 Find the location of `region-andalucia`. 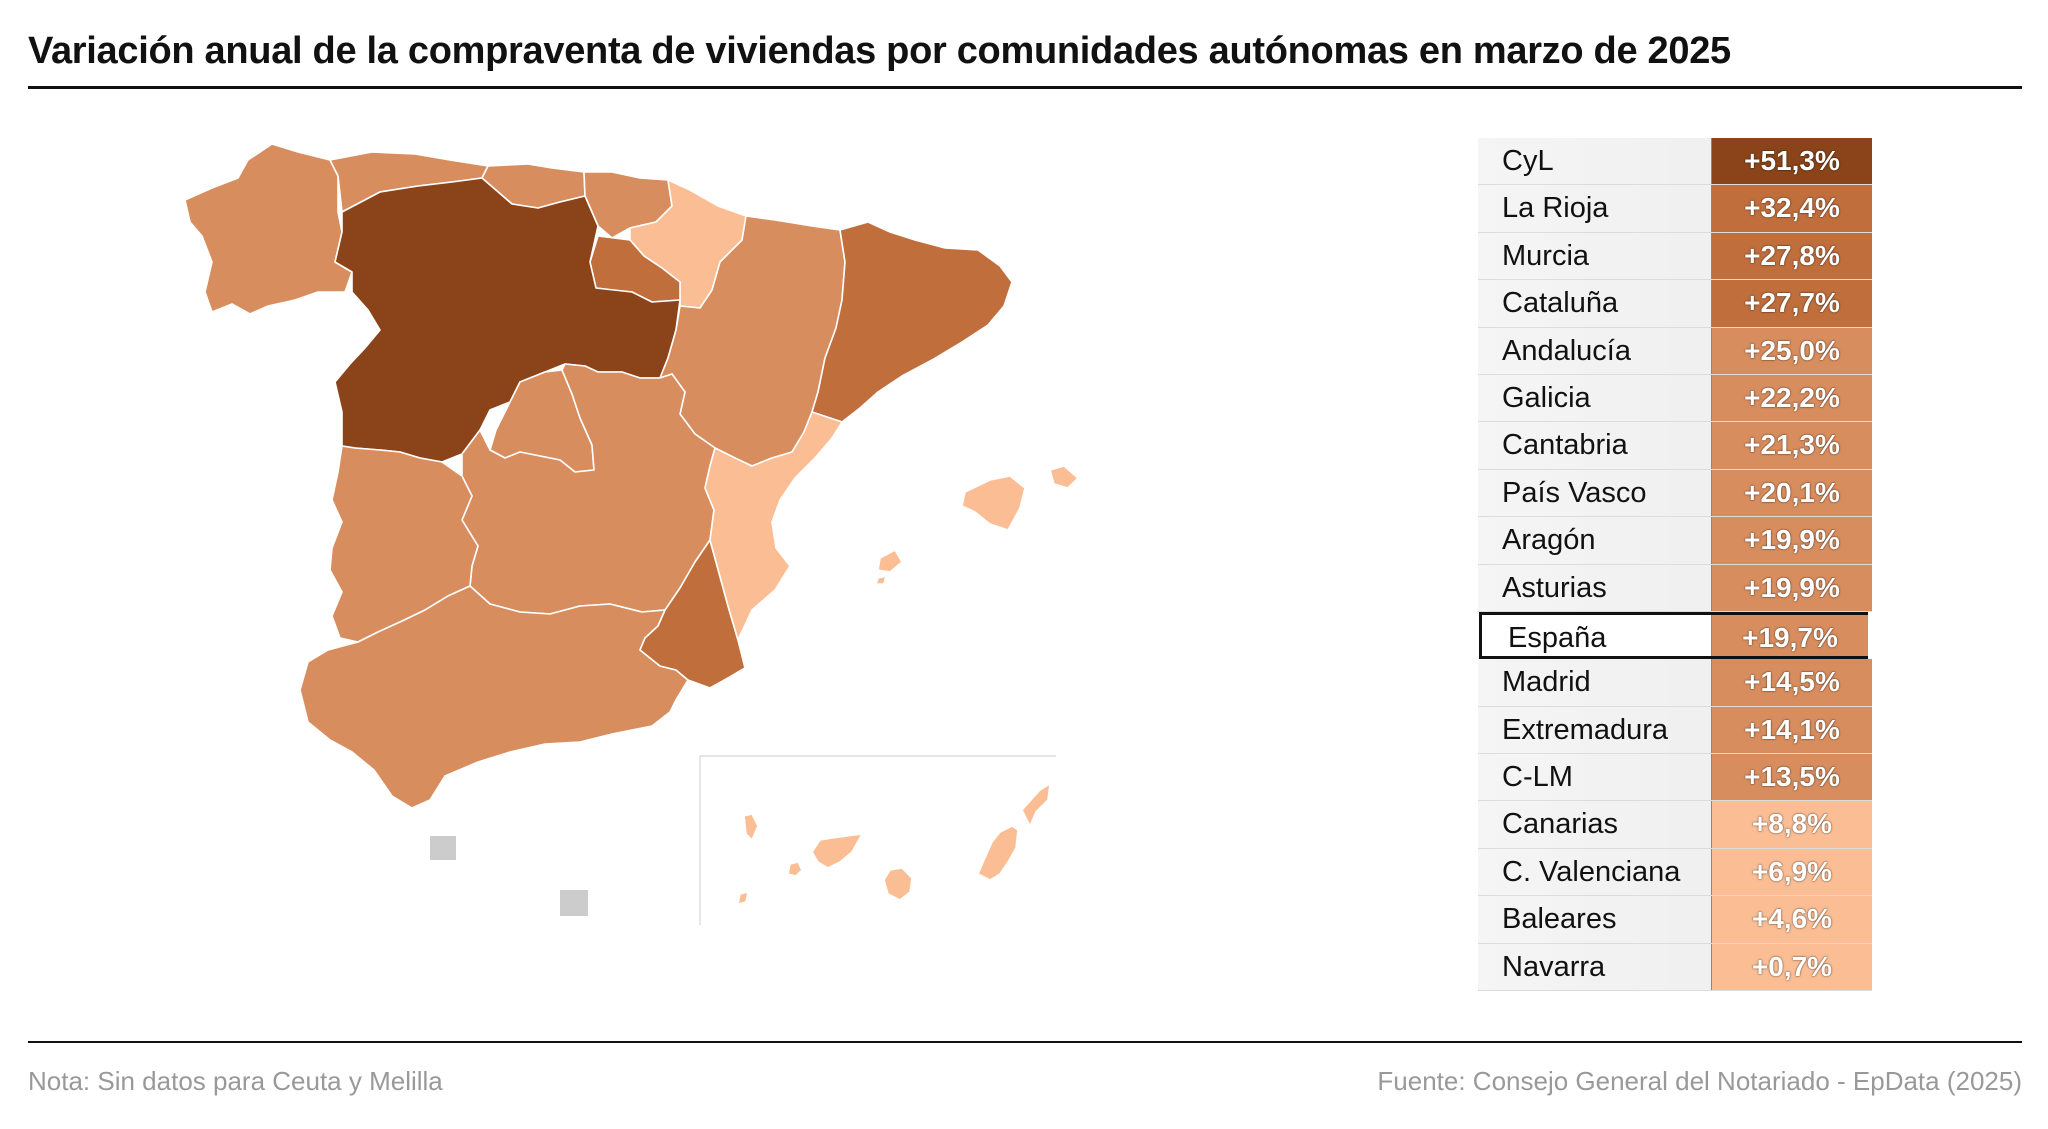

region-andalucia is located at coordinates (494, 697).